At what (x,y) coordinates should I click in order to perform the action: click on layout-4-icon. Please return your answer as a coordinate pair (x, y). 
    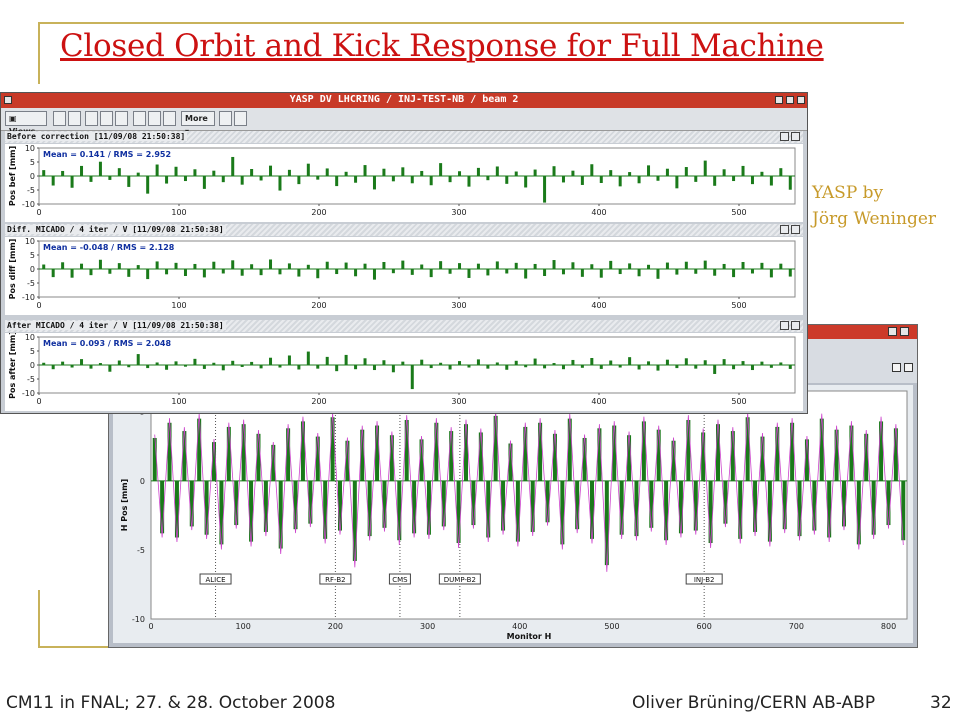
    Looking at the image, I should click on (106, 118).